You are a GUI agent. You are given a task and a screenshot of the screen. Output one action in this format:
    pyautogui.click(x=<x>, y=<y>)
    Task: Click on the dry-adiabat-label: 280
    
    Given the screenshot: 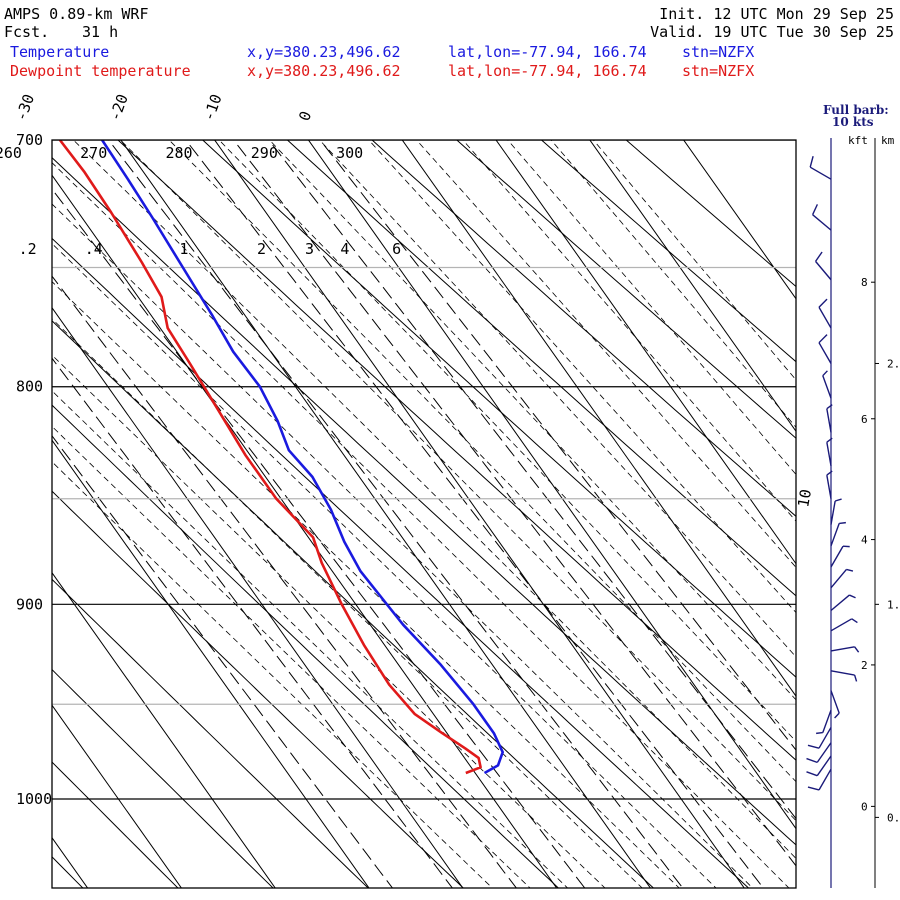 What is the action you would take?
    pyautogui.click(x=178, y=153)
    